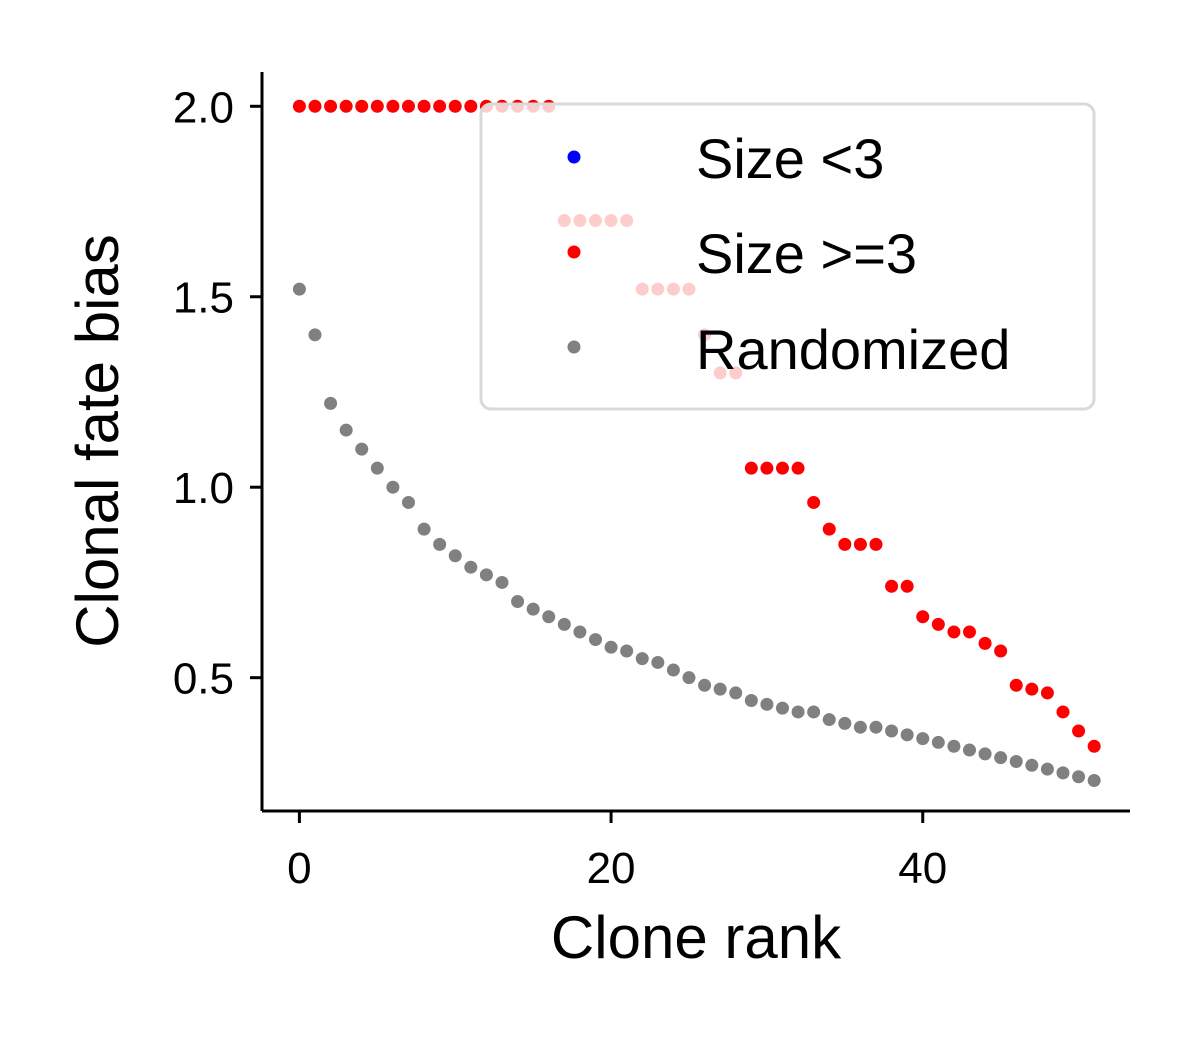  I want to click on legend-item-size-lt3: Size <3, so click(725, 158).